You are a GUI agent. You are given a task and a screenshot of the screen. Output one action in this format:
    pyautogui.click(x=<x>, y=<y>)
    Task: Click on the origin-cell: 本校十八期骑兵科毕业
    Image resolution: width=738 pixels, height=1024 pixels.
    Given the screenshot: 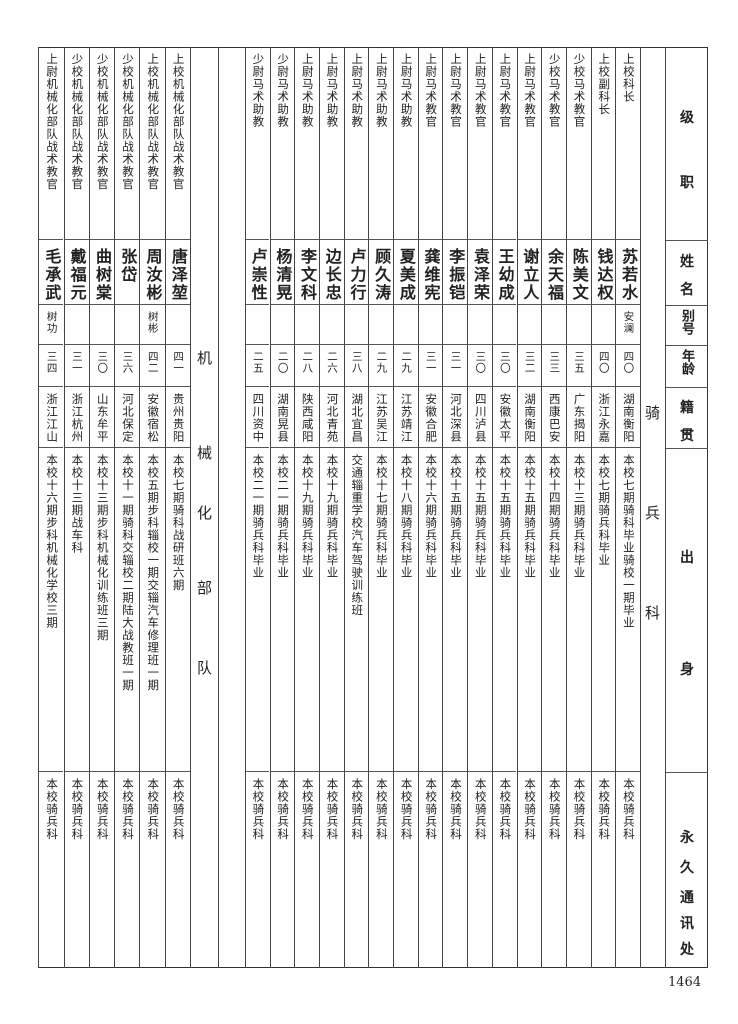 What is the action you would take?
    pyautogui.click(x=406, y=610)
    